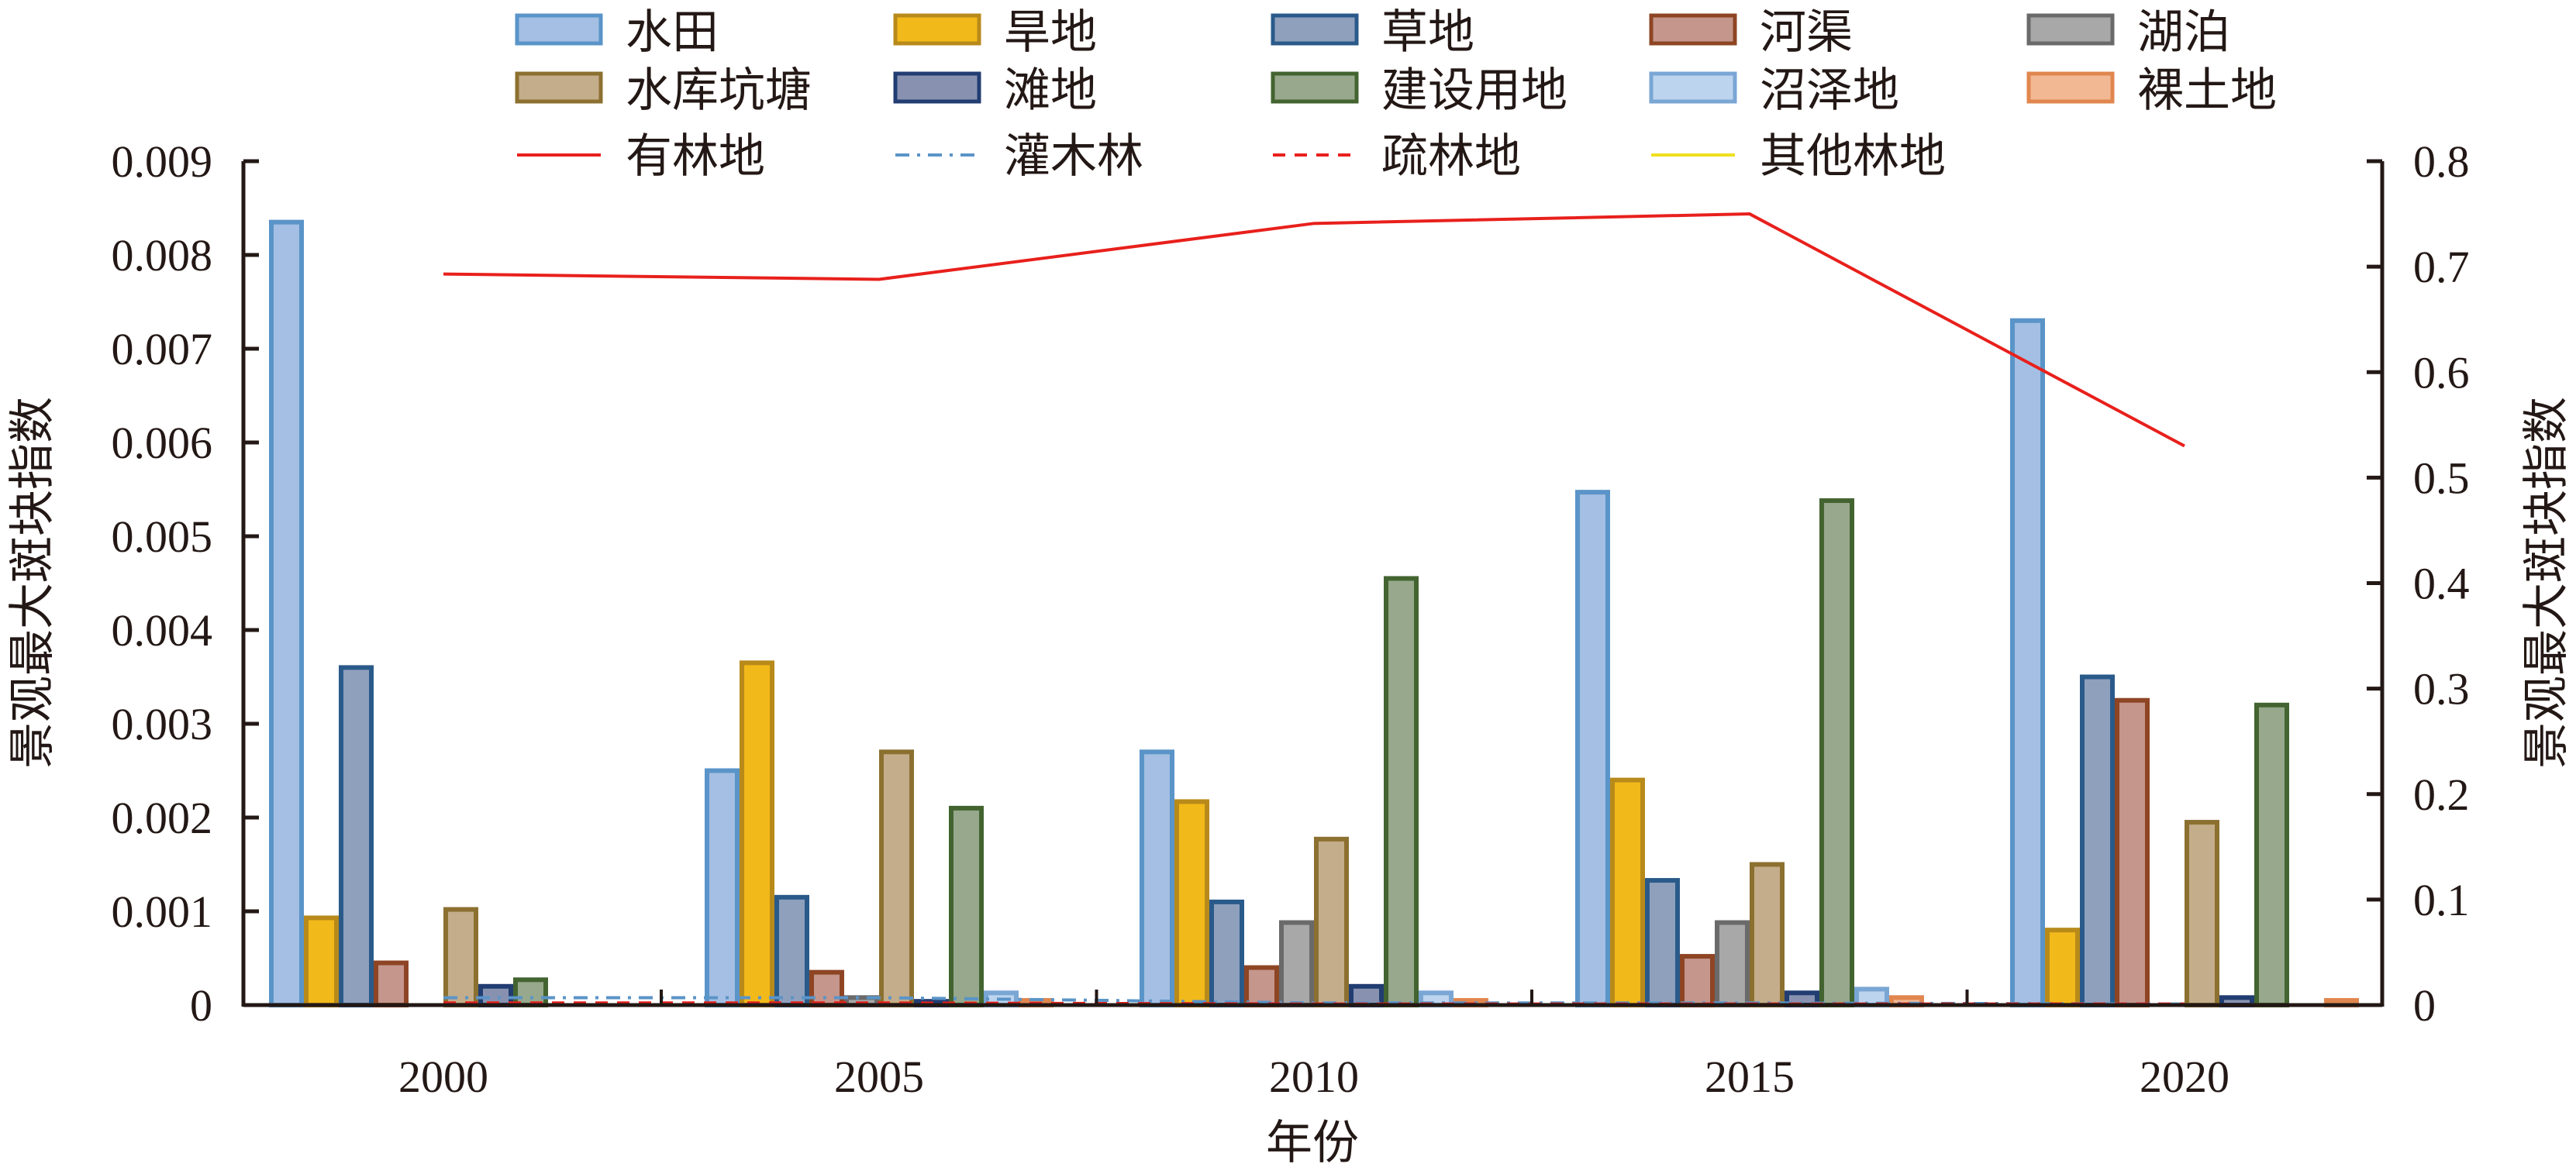  I want to click on y-tick-label: 0.006, so click(162, 443).